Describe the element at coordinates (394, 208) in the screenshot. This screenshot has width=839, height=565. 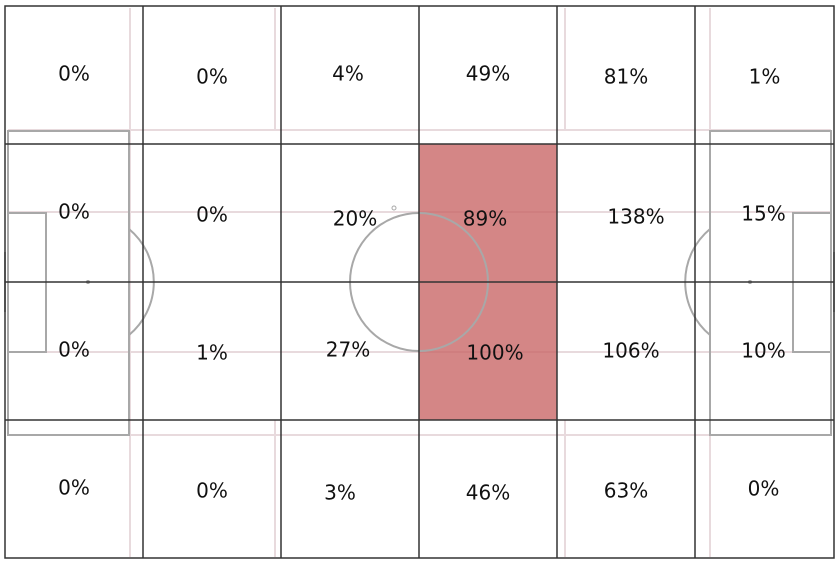
I see `small-marker` at that location.